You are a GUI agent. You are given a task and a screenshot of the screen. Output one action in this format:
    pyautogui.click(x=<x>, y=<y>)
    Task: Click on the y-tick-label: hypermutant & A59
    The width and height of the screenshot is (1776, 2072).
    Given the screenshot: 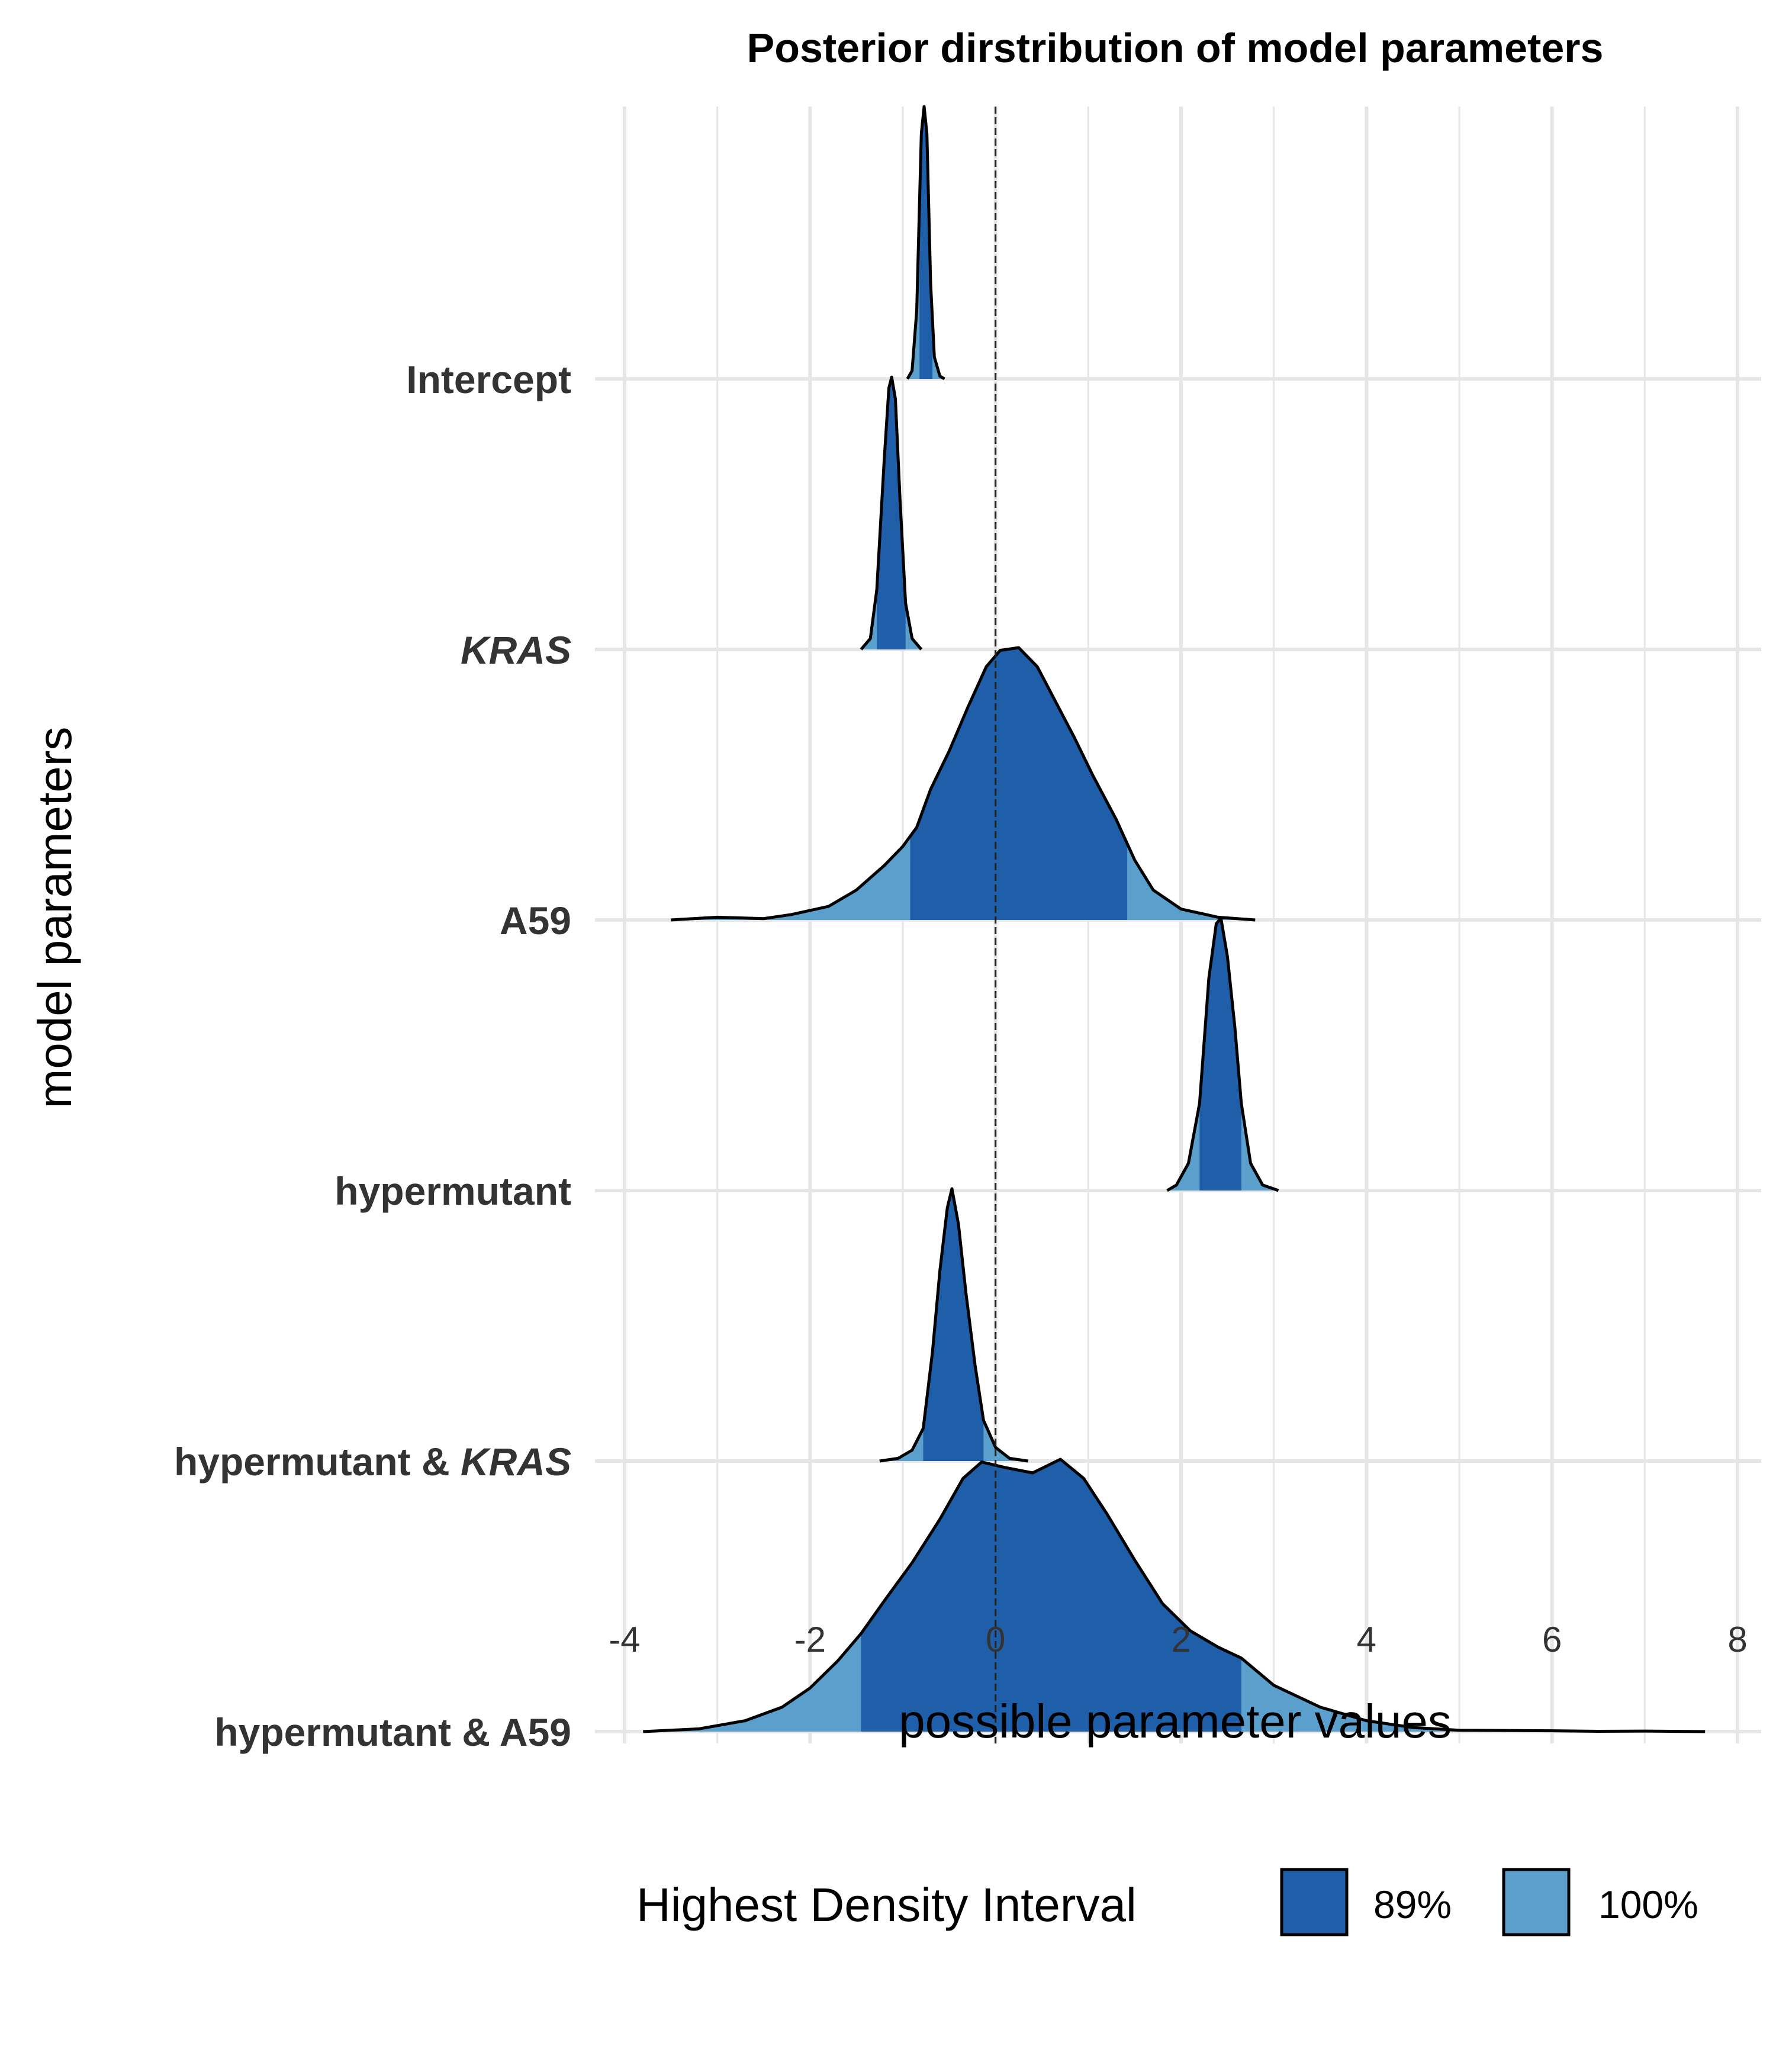 What is the action you would take?
    pyautogui.click(x=392, y=1732)
    